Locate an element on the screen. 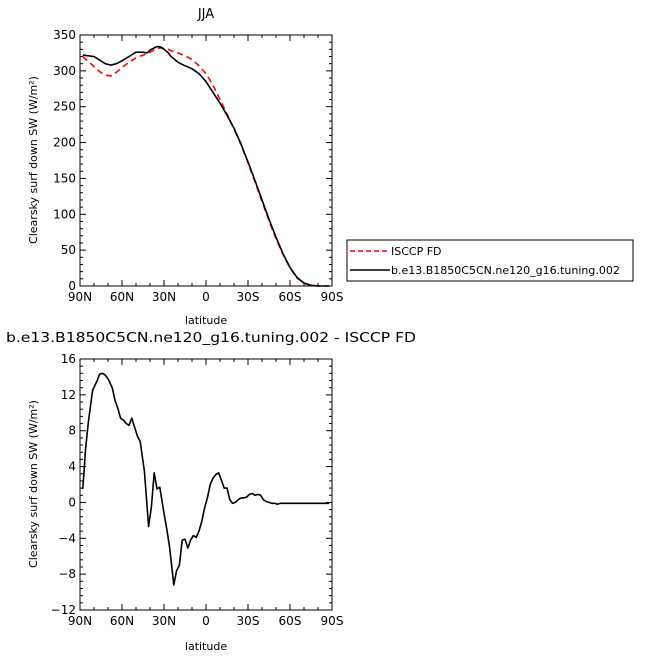 Image resolution: width=658 pixels, height=658 pixels. y-tick-label: 300 is located at coordinates (64, 71).